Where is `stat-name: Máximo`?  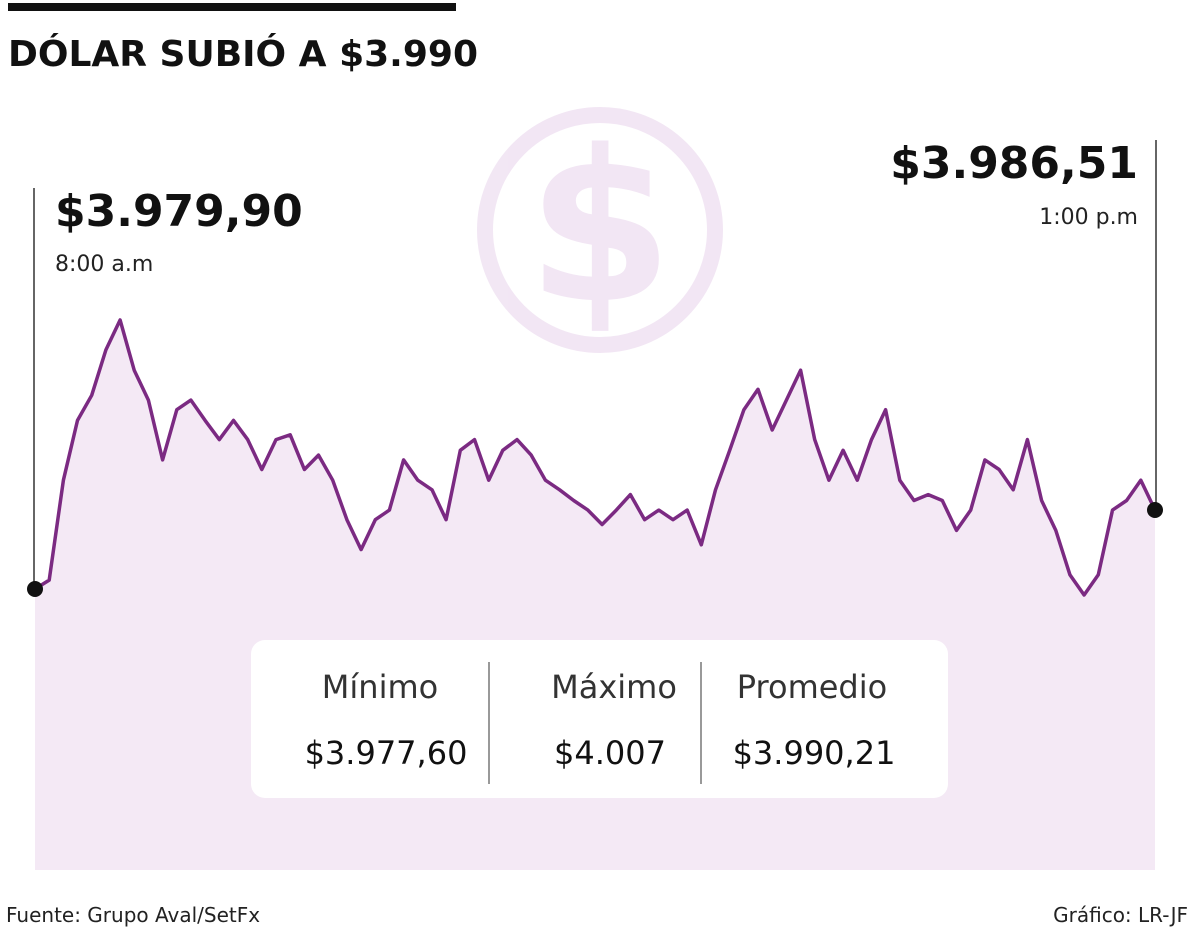 stat-name: Máximo is located at coordinates (614, 687).